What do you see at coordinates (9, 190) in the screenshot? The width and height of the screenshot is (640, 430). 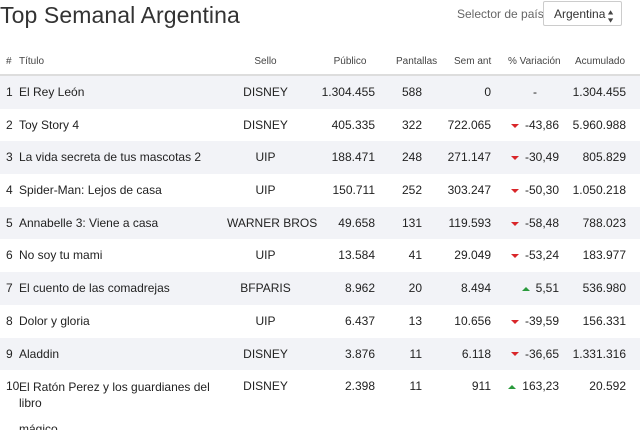 I see `rank-cell-text: 4` at bounding box center [9, 190].